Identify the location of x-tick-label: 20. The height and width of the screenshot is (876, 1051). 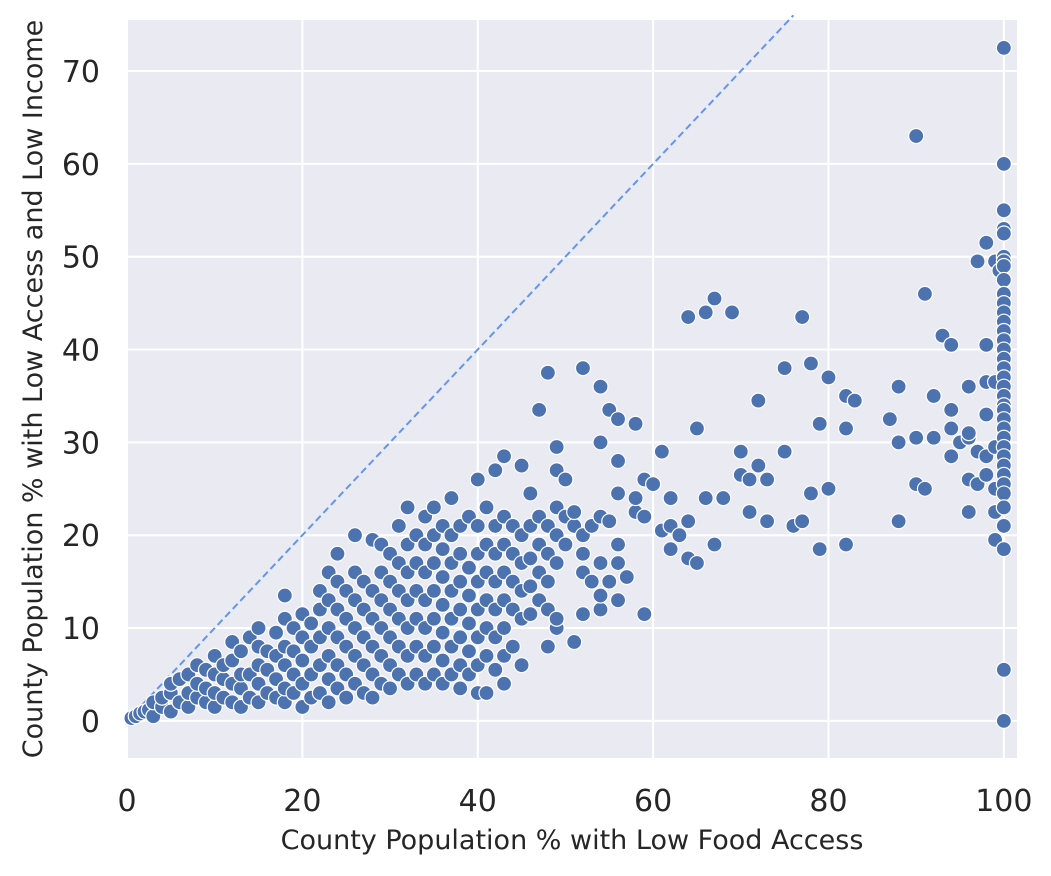
(302, 801).